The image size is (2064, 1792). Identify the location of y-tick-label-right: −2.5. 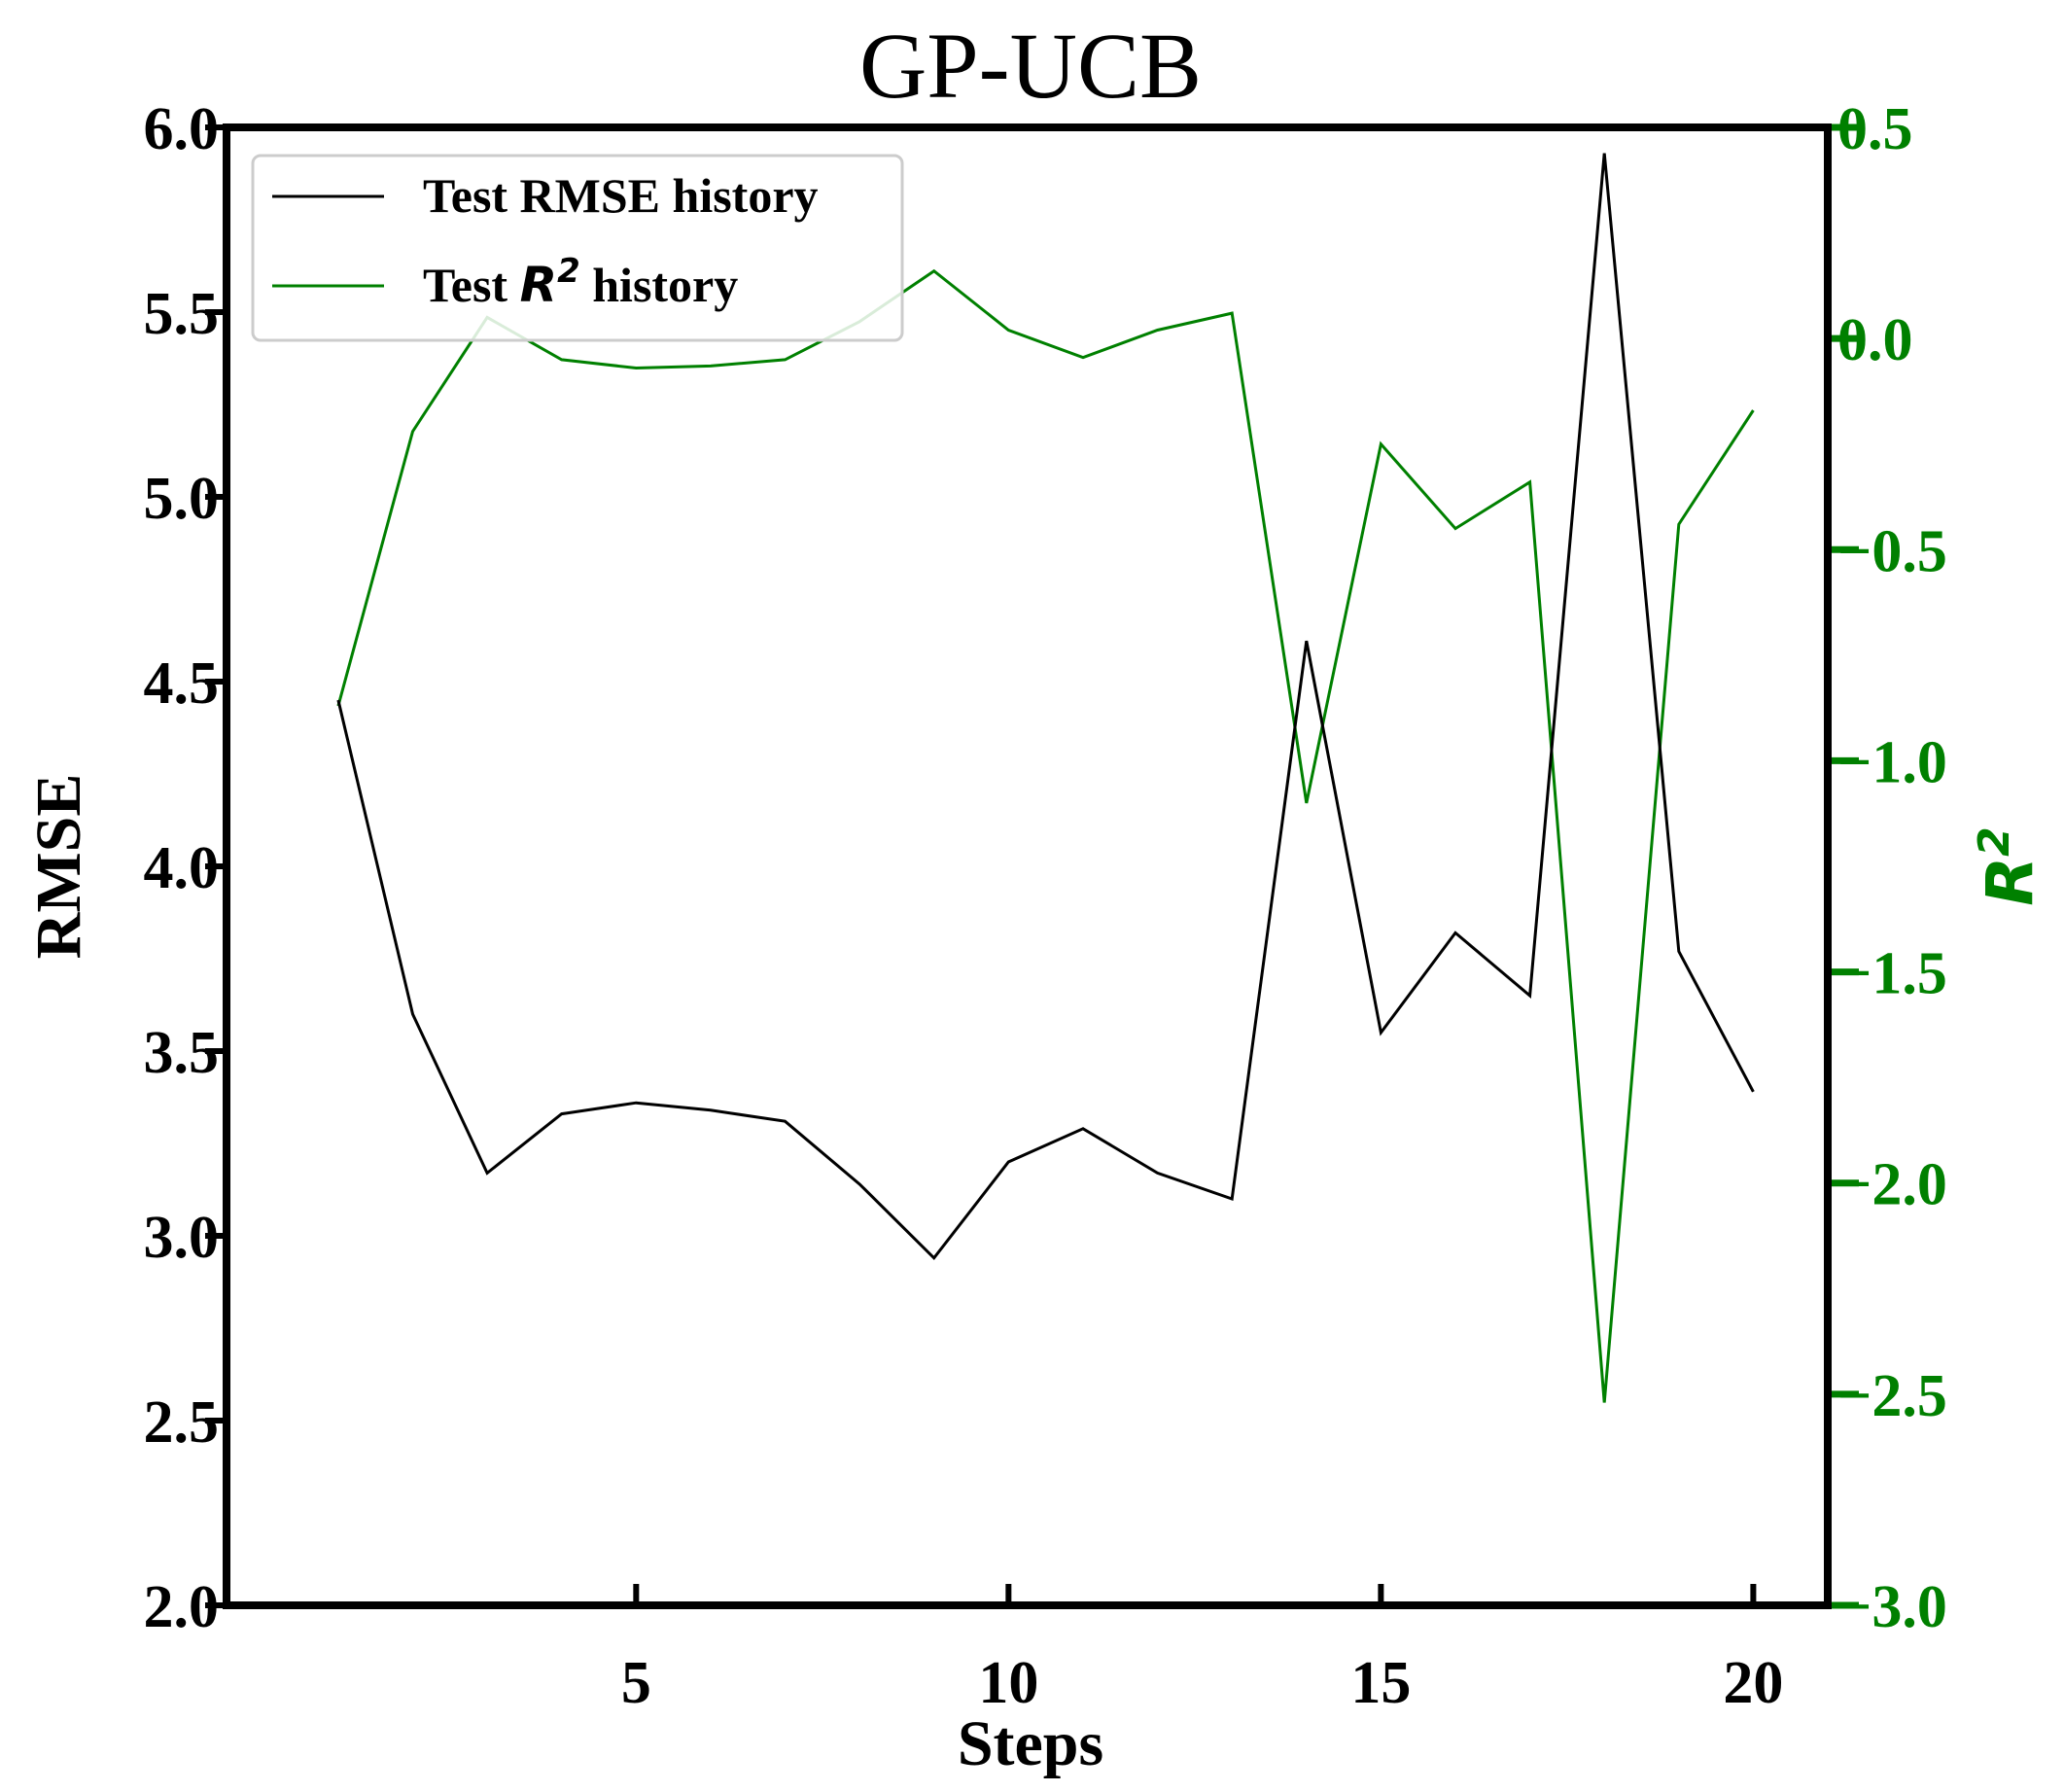
(1892, 1396).